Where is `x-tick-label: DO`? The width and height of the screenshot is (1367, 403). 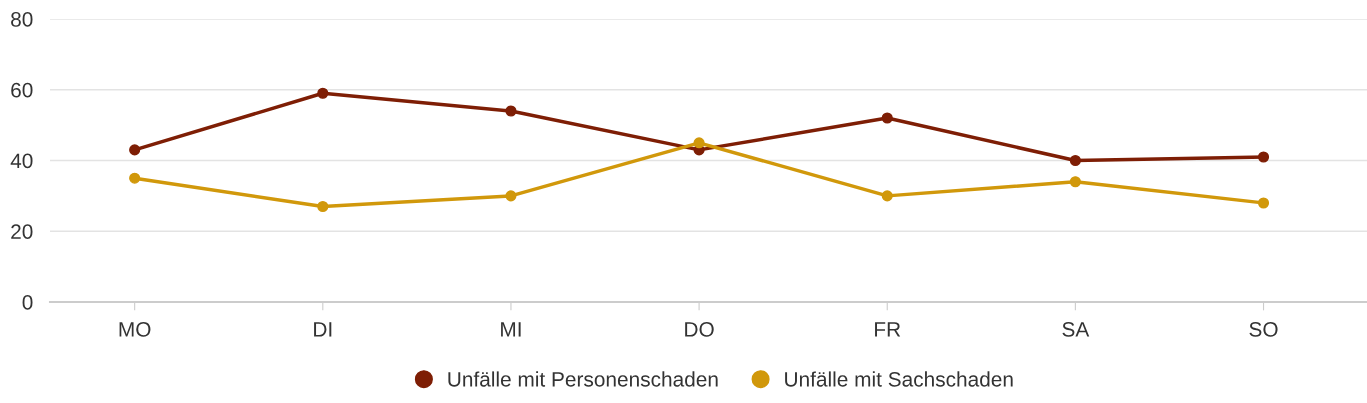
x-tick-label: DO is located at coordinates (699, 329).